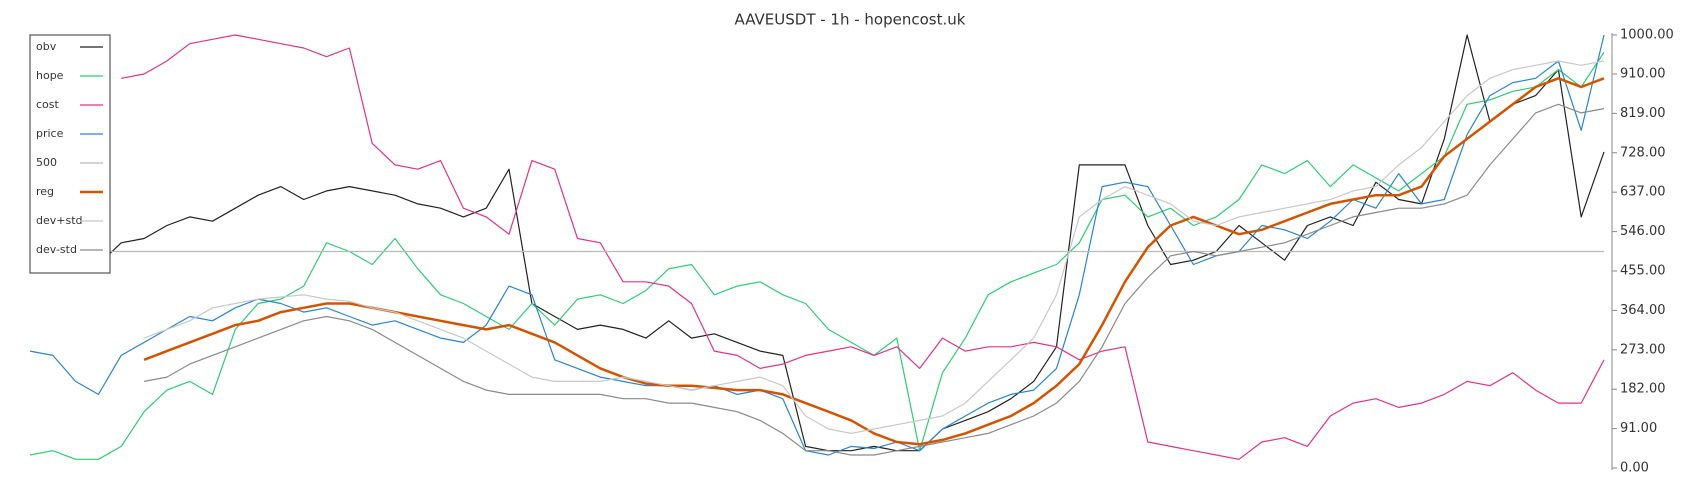 The height and width of the screenshot is (500, 1700). What do you see at coordinates (1634, 468) in the screenshot?
I see `y-tick-label: 0.00` at bounding box center [1634, 468].